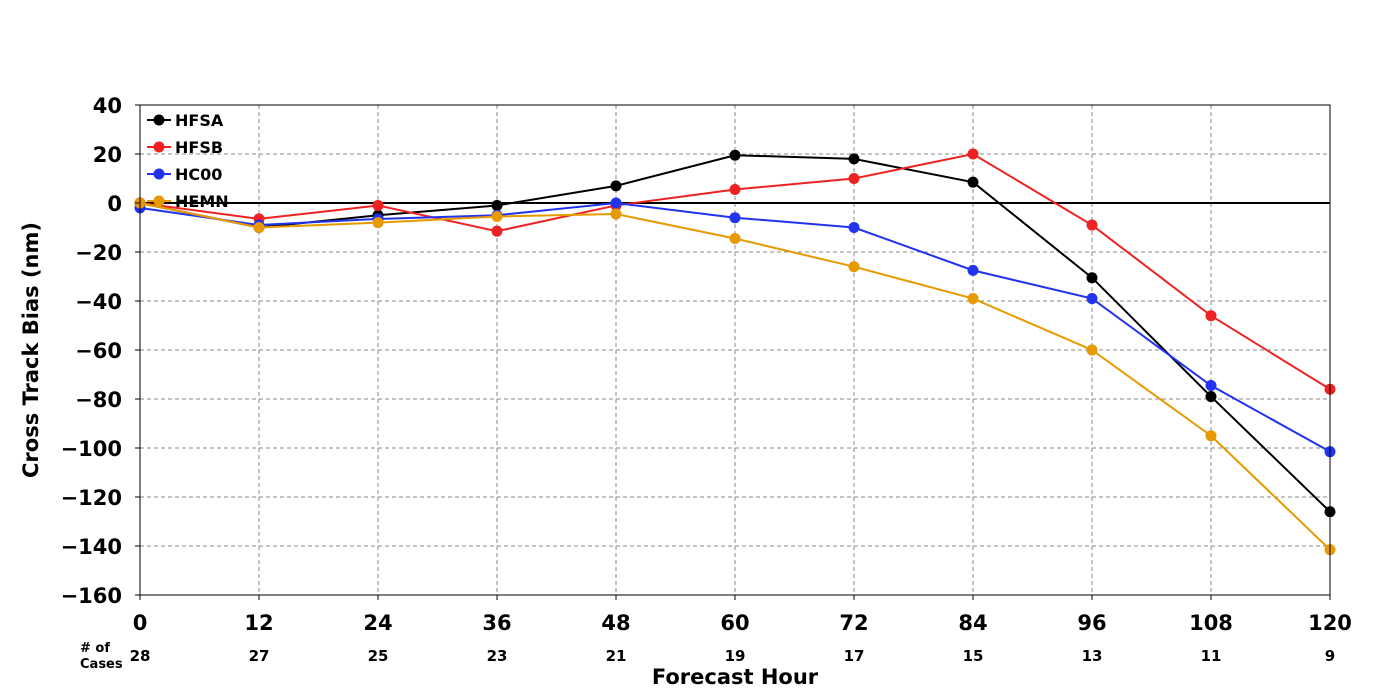 Image resolution: width=1400 pixels, height=700 pixels. I want to click on y-tick-label: −160, so click(91, 596).